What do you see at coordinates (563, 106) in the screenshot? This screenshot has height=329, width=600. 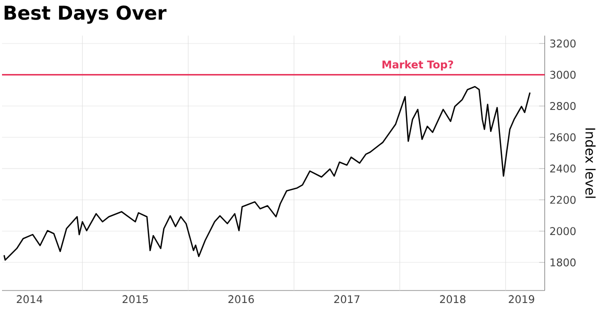 I see `y-tick-label: 2800` at bounding box center [563, 106].